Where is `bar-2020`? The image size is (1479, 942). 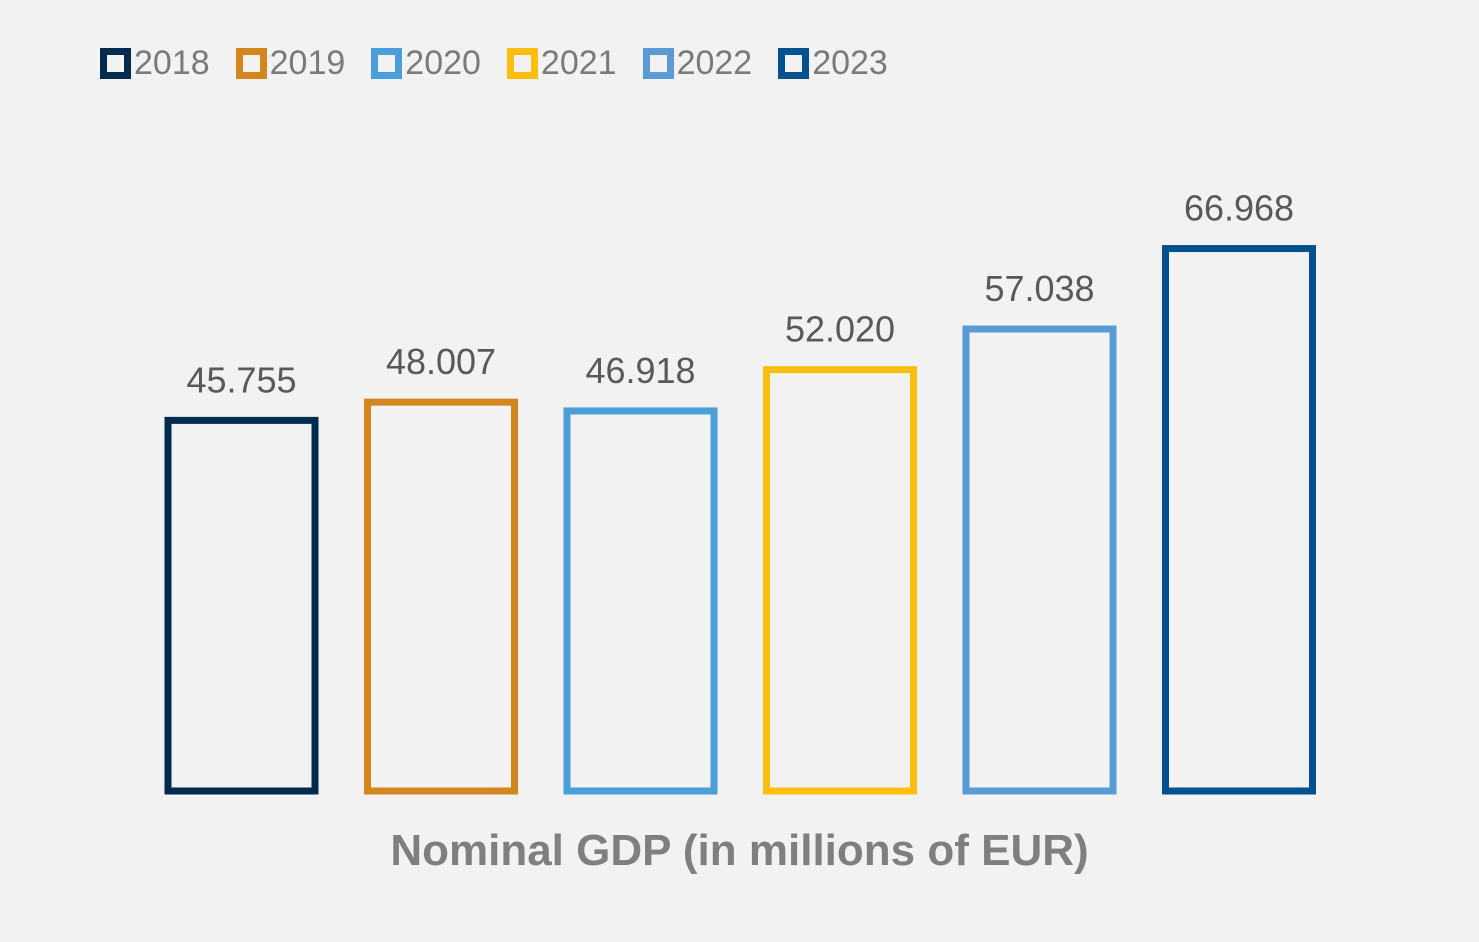 bar-2020 is located at coordinates (640, 601).